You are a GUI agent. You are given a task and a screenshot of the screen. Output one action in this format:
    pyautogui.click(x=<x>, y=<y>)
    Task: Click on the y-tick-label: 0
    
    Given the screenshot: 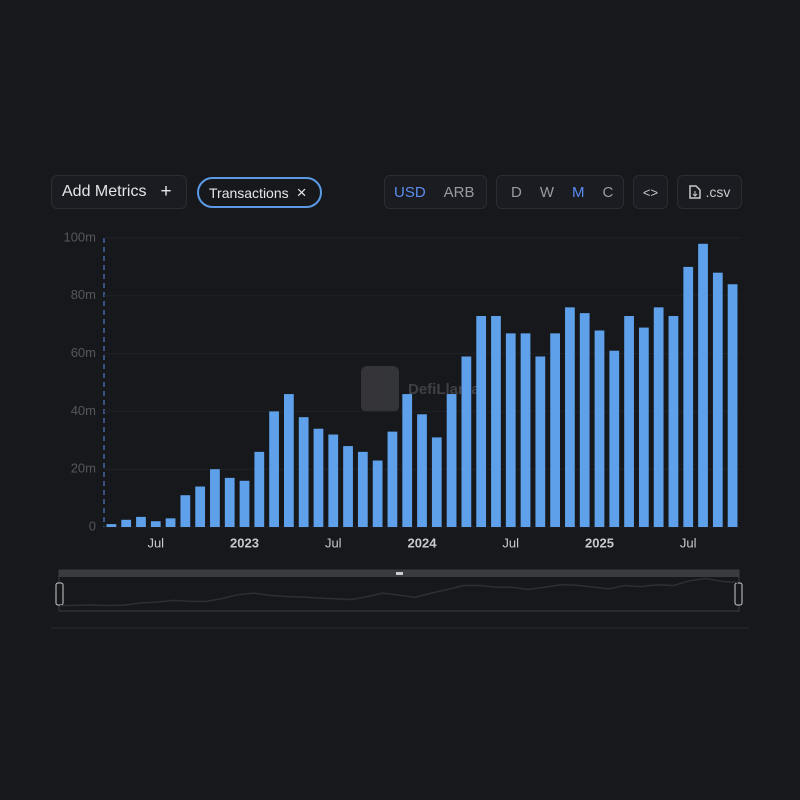 What is the action you would take?
    pyautogui.click(x=92, y=525)
    